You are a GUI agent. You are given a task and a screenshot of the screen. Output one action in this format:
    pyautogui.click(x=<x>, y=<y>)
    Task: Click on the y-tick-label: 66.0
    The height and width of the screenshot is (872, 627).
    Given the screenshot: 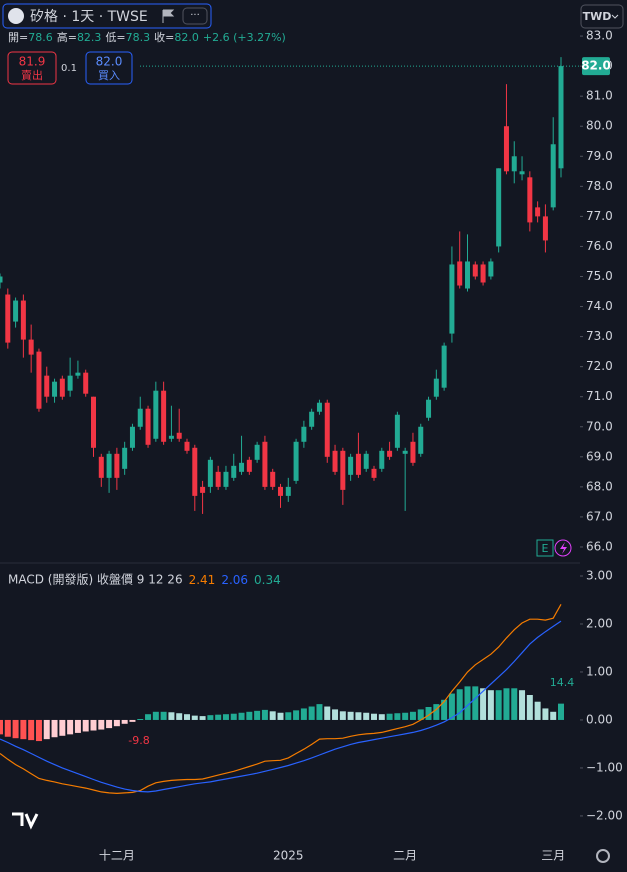 What is the action you would take?
    pyautogui.click(x=599, y=546)
    